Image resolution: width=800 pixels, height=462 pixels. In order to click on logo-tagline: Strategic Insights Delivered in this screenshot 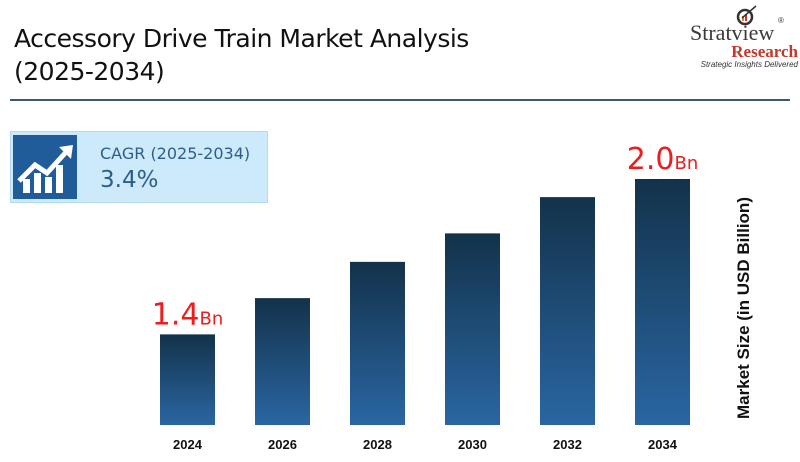, I will do `click(749, 64)`.